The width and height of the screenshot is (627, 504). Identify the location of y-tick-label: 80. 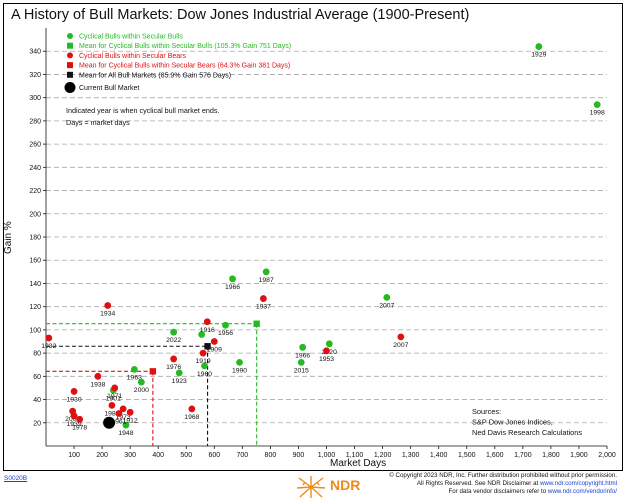
(37, 354).